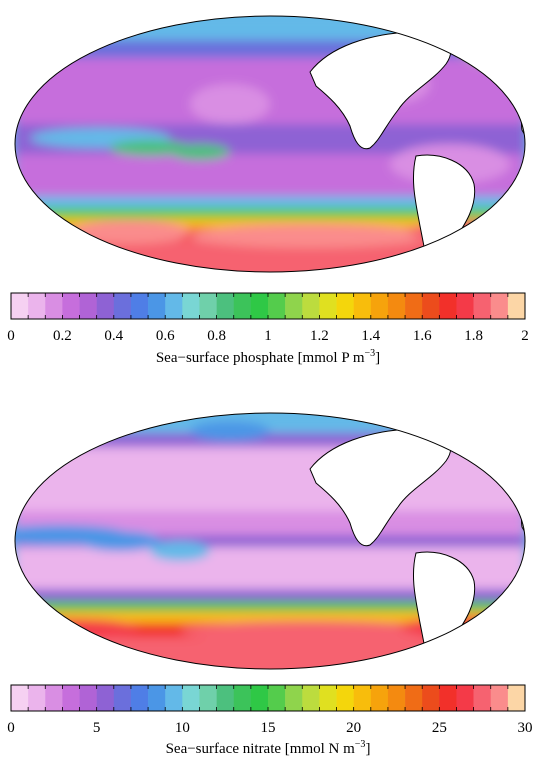 This screenshot has width=540, height=764. I want to click on colorbar-tick-label: 15, so click(268, 728).